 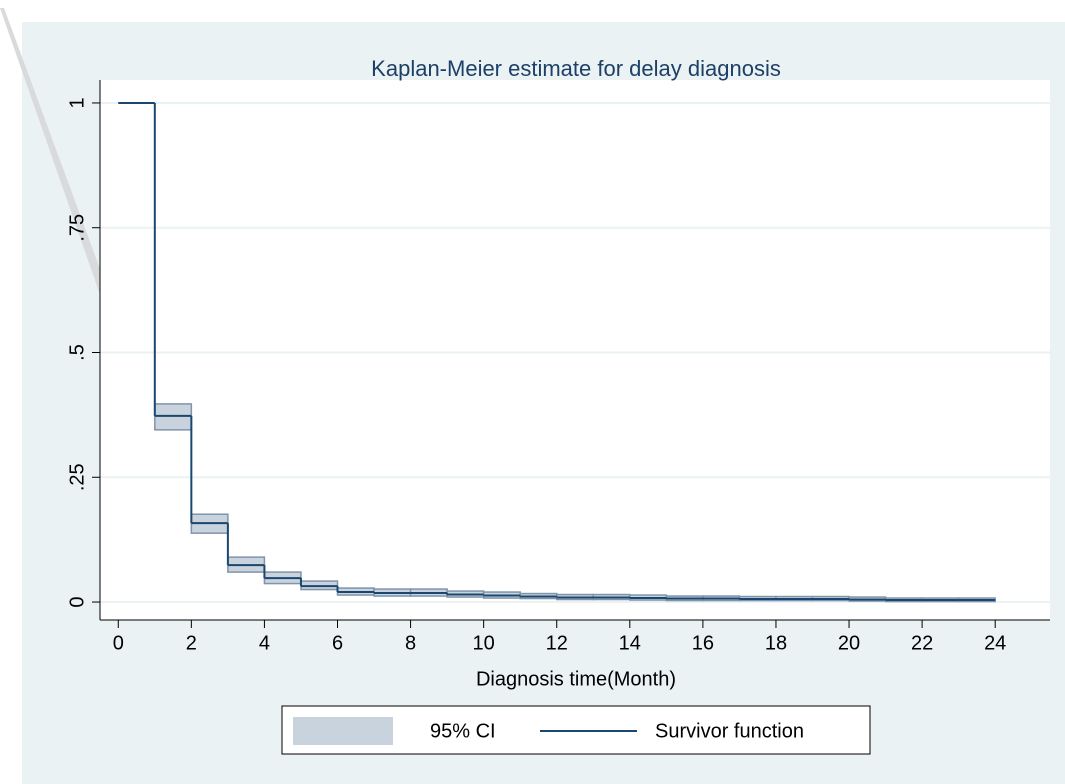 What do you see at coordinates (77, 102) in the screenshot?
I see `y-tick-label: 1` at bounding box center [77, 102].